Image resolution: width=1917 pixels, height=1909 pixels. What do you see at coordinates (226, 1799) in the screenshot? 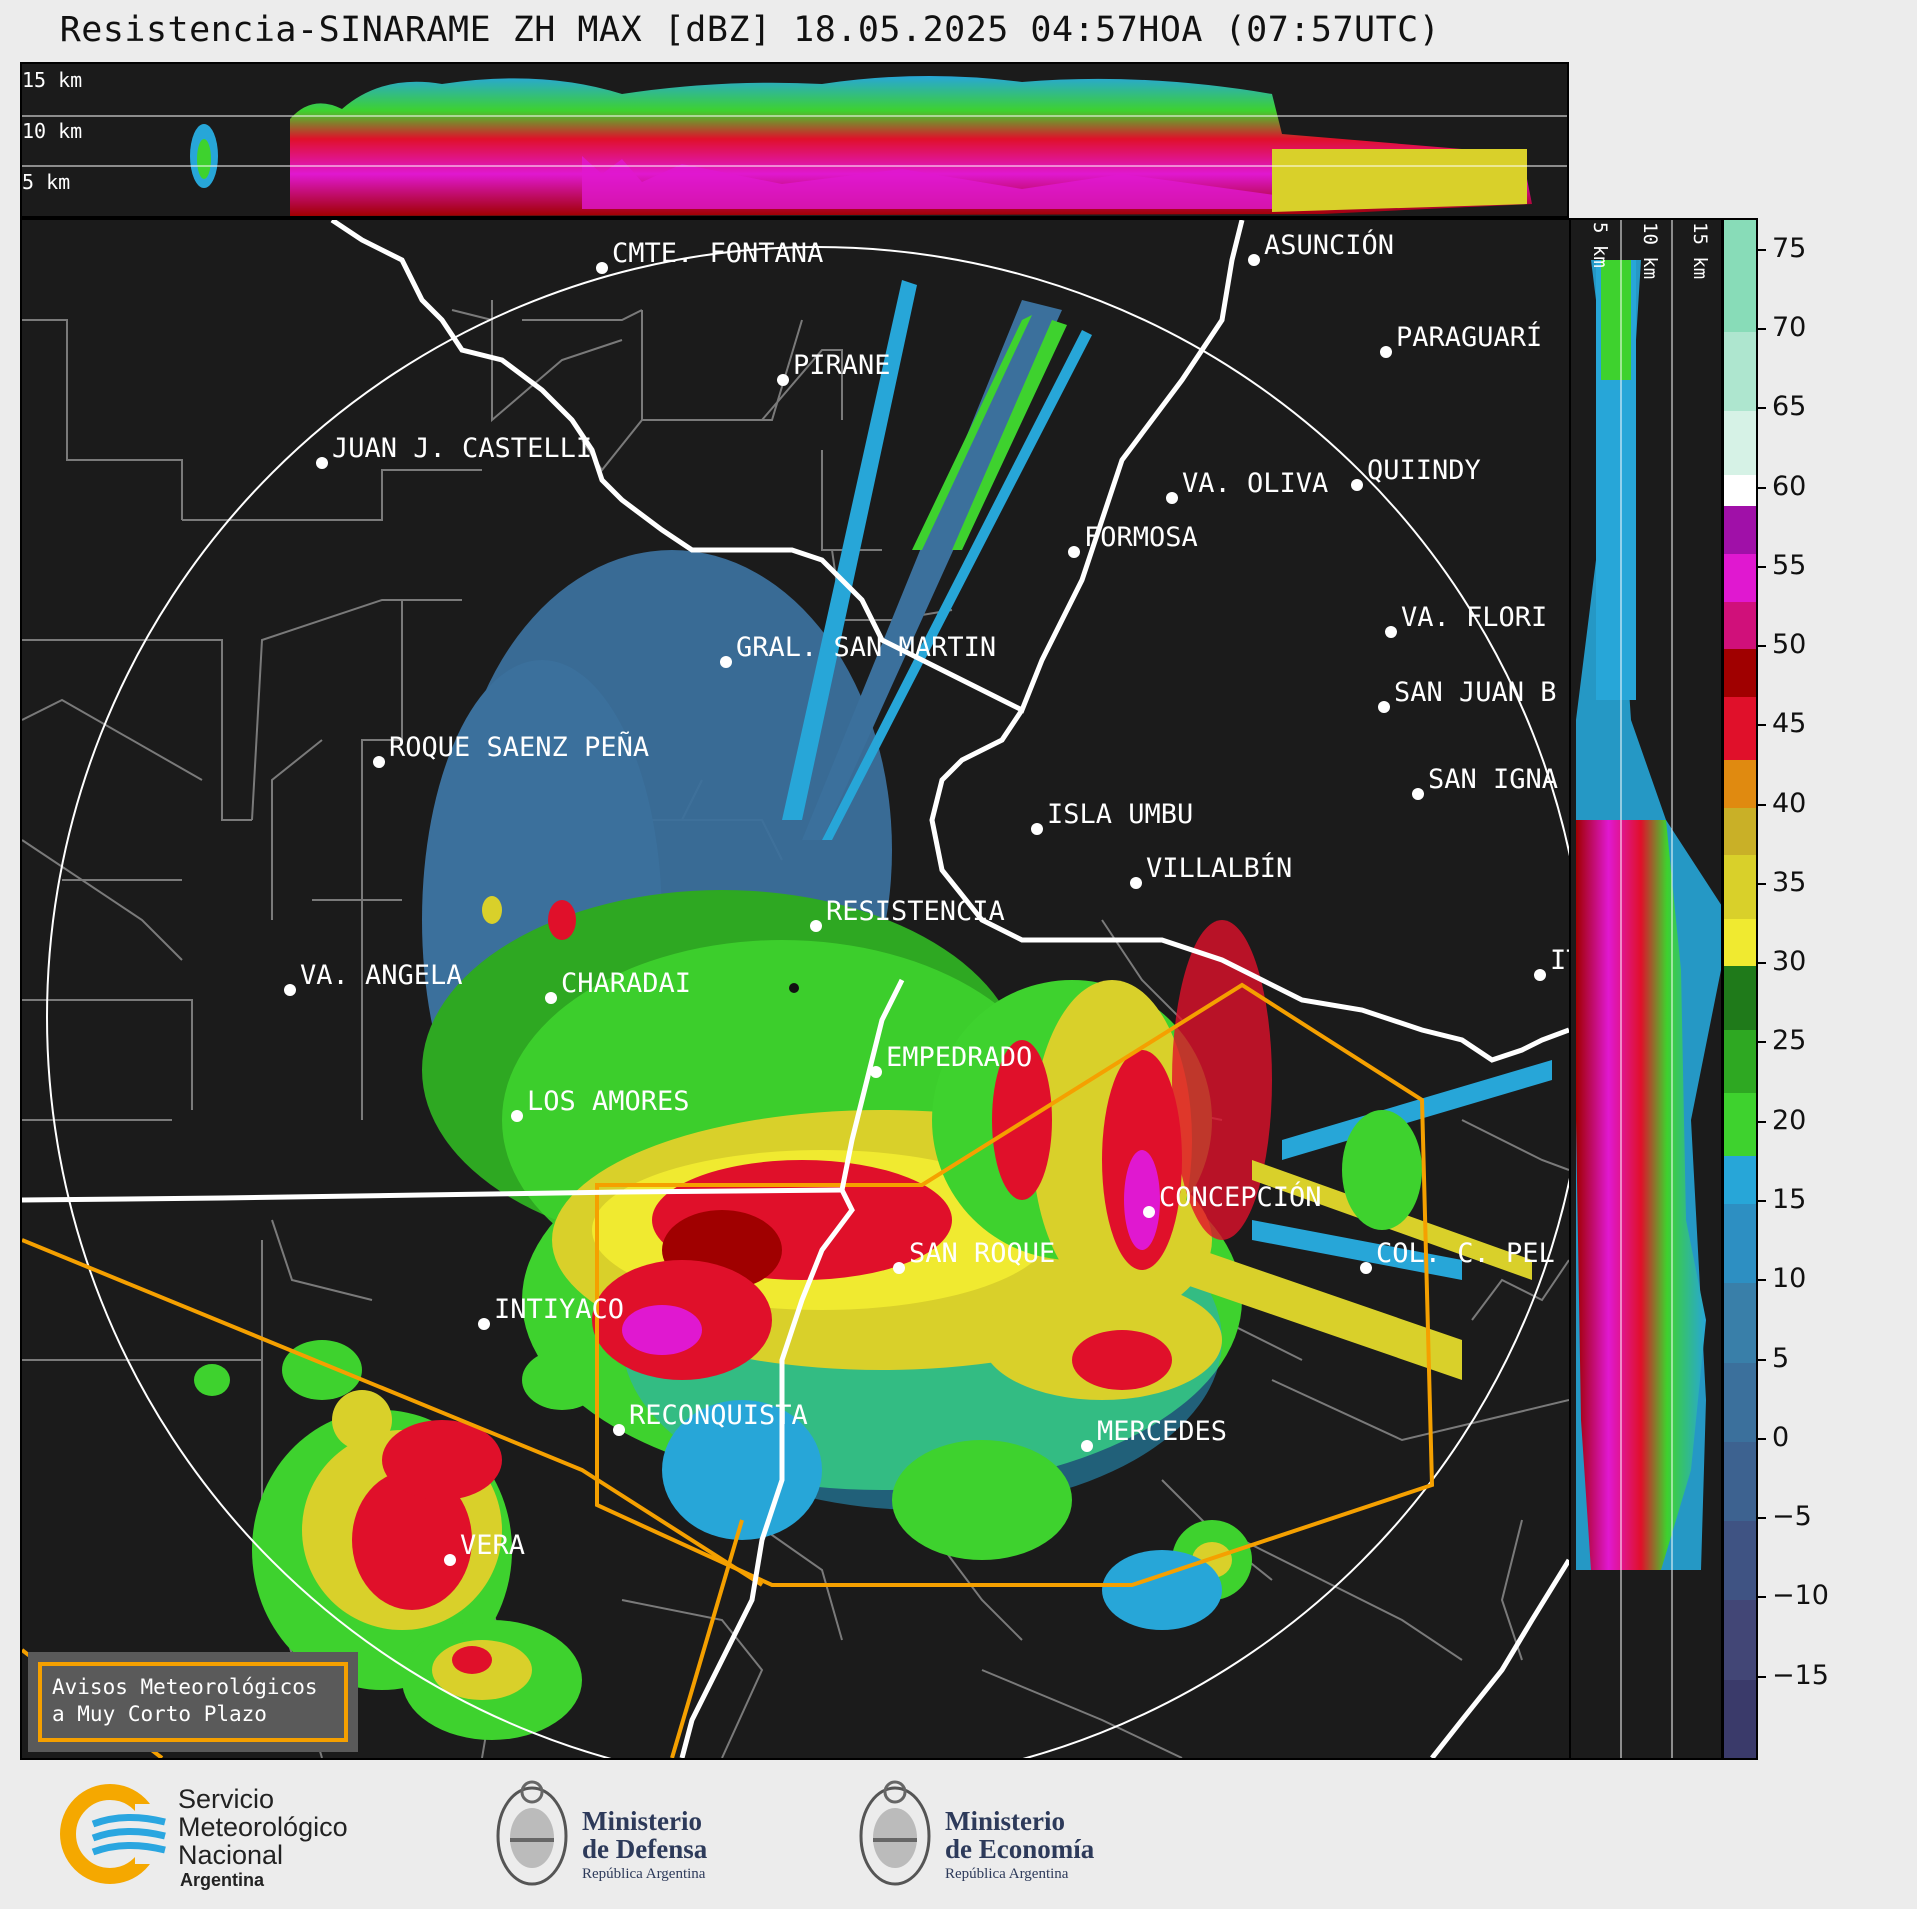
I see `smn-line-1: Servicio` at bounding box center [226, 1799].